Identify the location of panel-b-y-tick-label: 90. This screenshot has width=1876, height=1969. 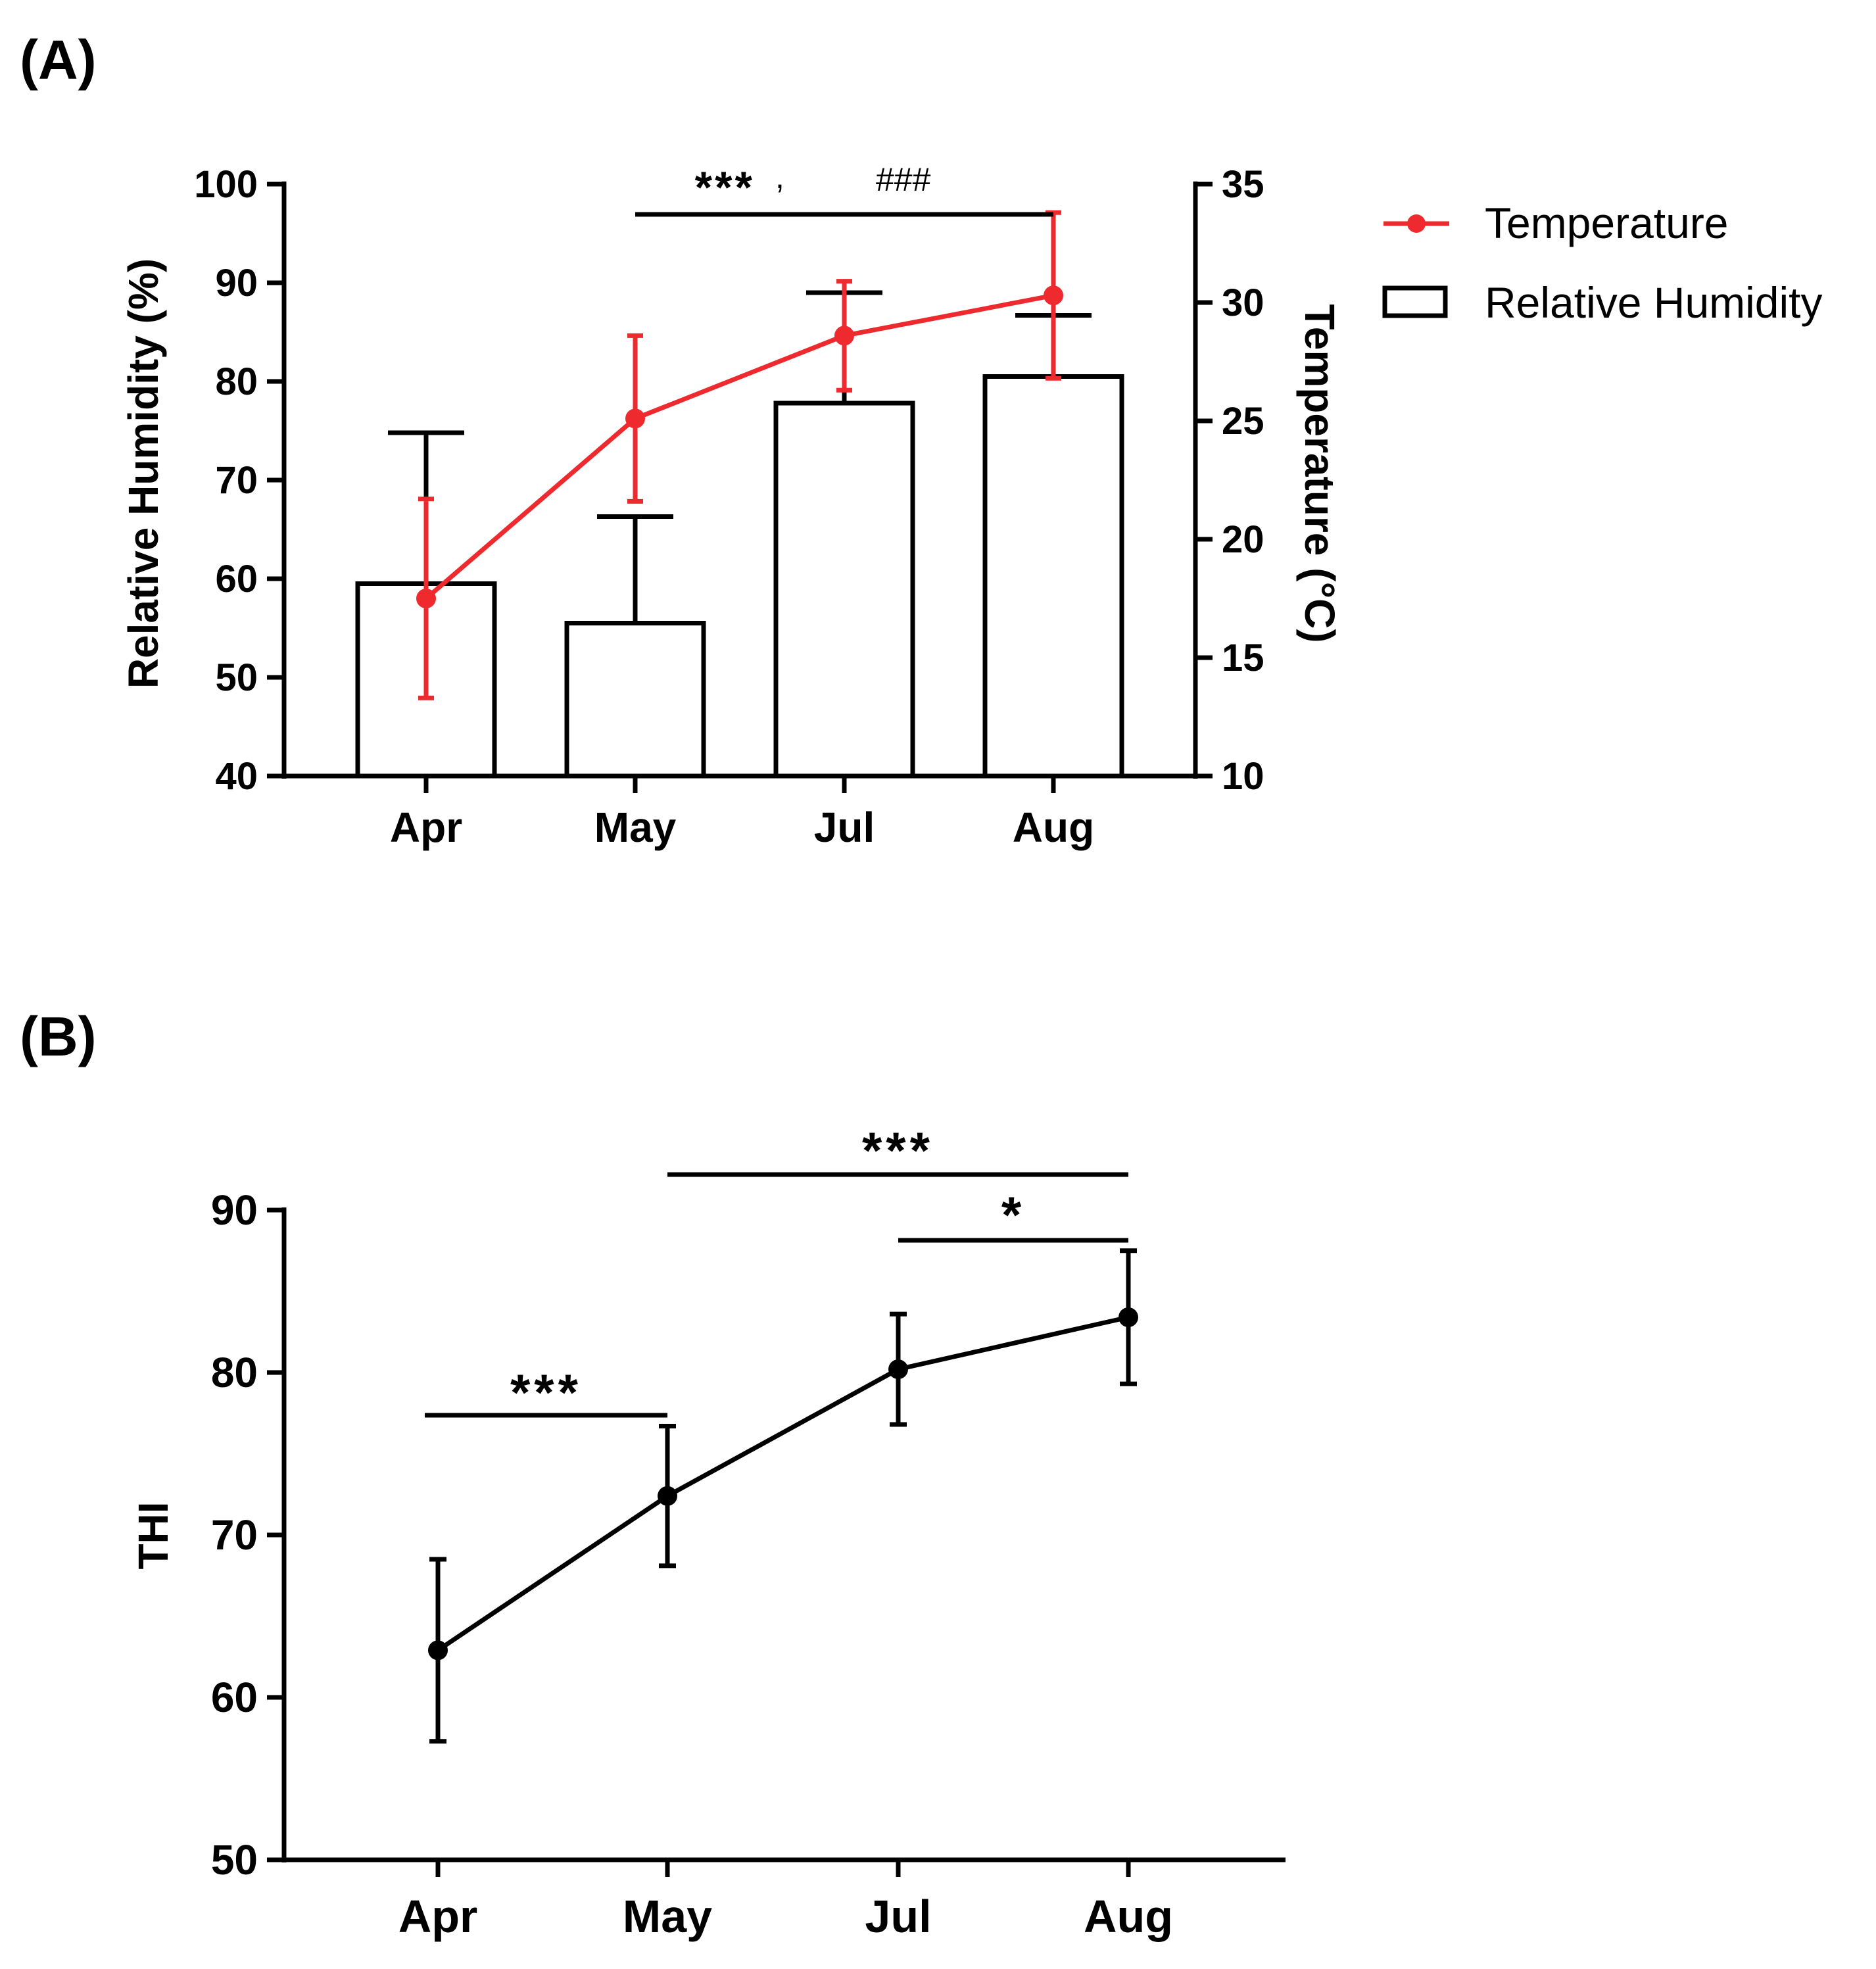
(234, 1210).